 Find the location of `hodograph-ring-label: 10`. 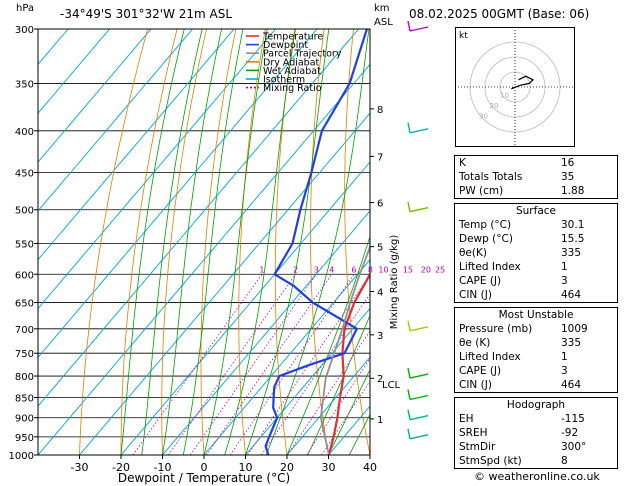

hodograph-ring-label: 10 is located at coordinates (504, 96).